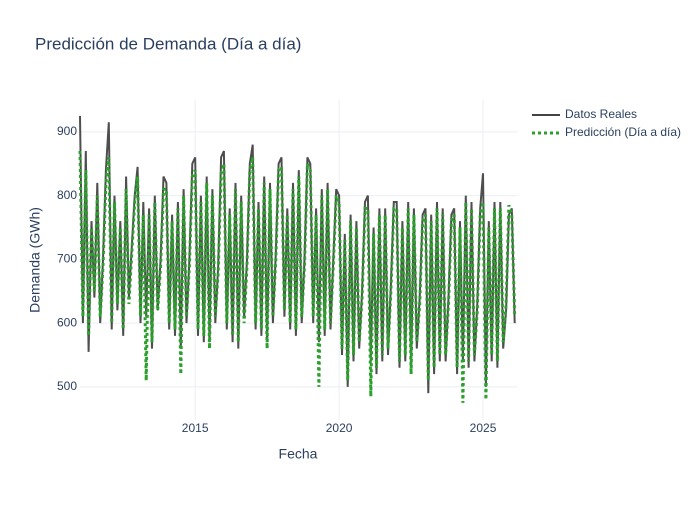 Image resolution: width=700 pixels, height=505 pixels. Describe the element at coordinates (35, 260) in the screenshot. I see `y-axis-title: Demanda (GWh)` at that location.